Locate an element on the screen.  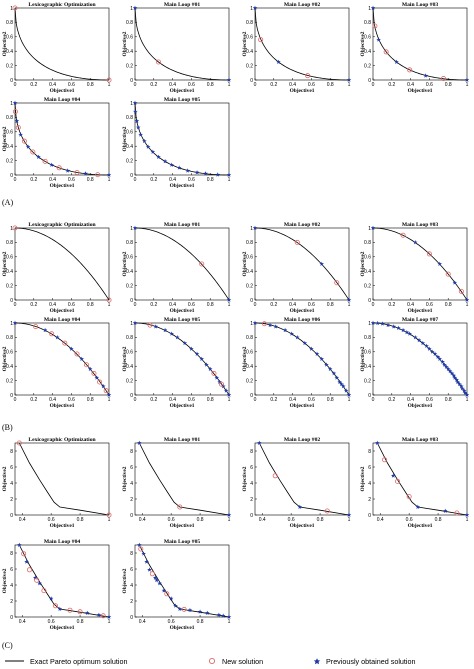
y-axis-label: Objective2 is located at coordinates (125, 358).